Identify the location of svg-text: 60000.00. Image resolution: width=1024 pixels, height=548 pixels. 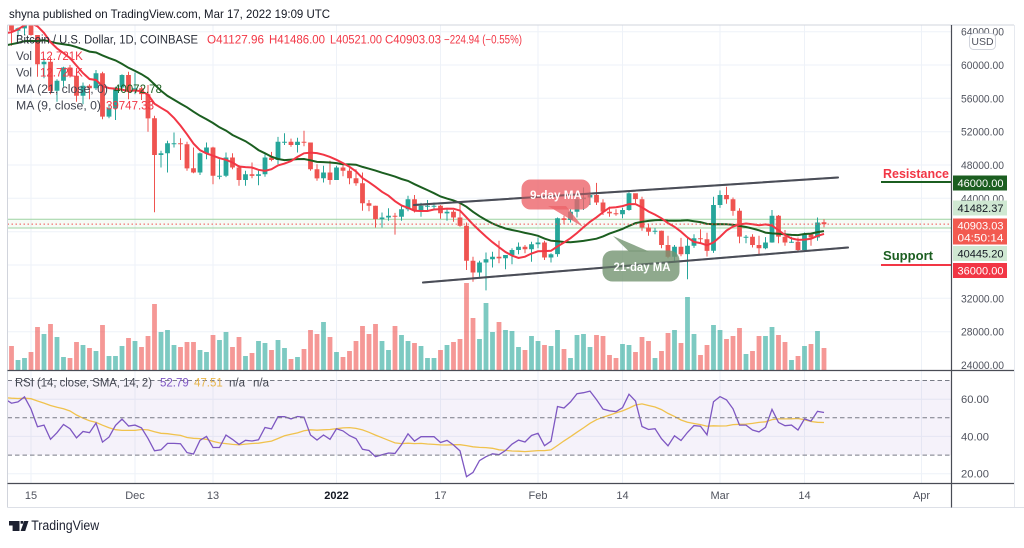
(982, 66).